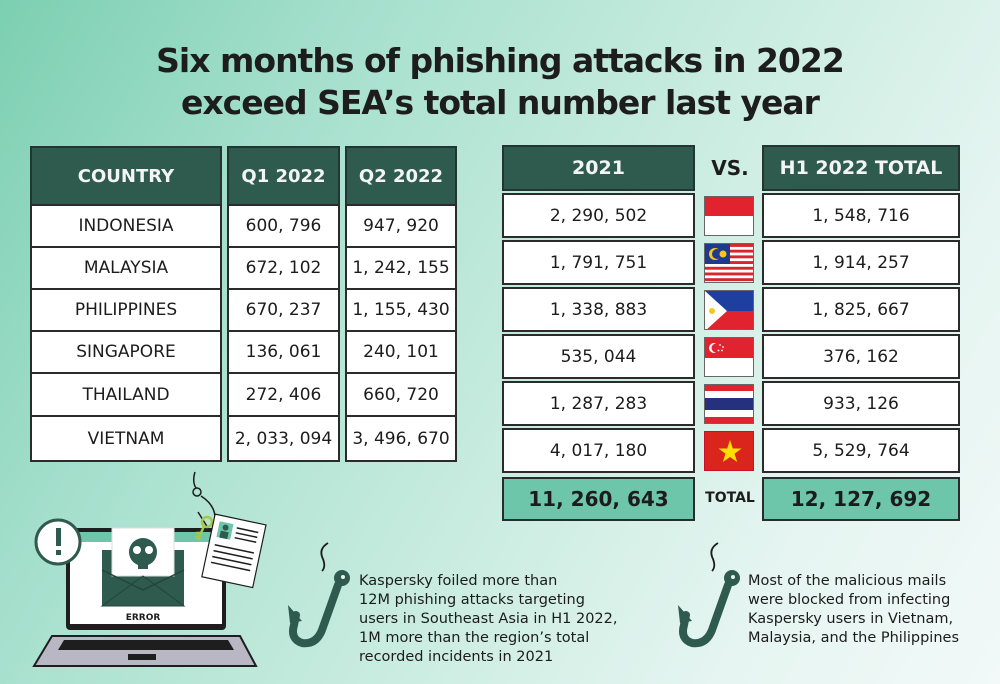 Image resolution: width=1000 pixels, height=684 pixels. I want to click on value-2021-cell: 1, 287, 283, so click(598, 403).